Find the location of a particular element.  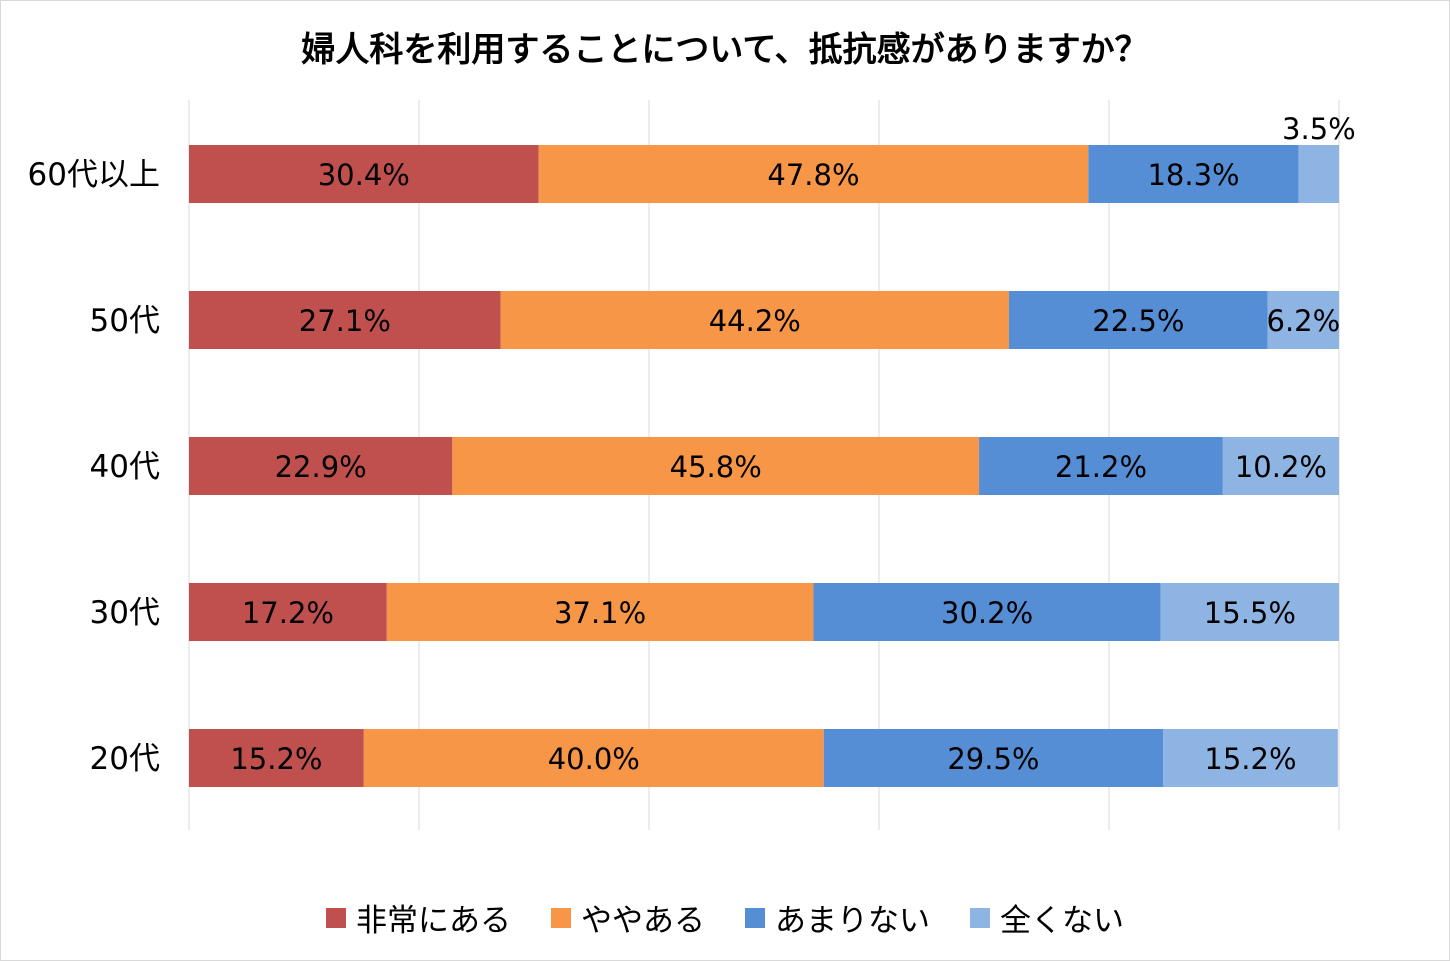

category-label: 30代 is located at coordinates (125, 613).